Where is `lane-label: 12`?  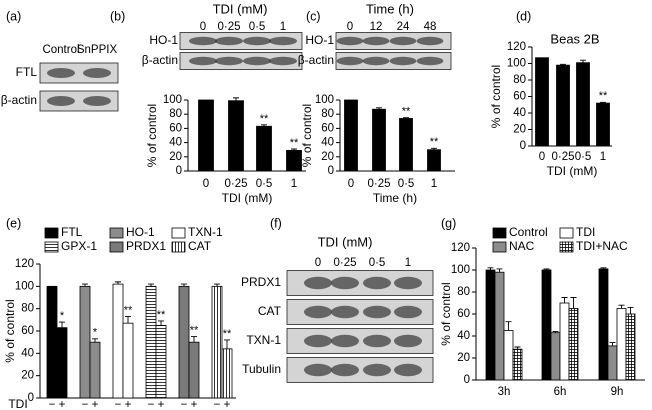
lane-label: 12 is located at coordinates (376, 27).